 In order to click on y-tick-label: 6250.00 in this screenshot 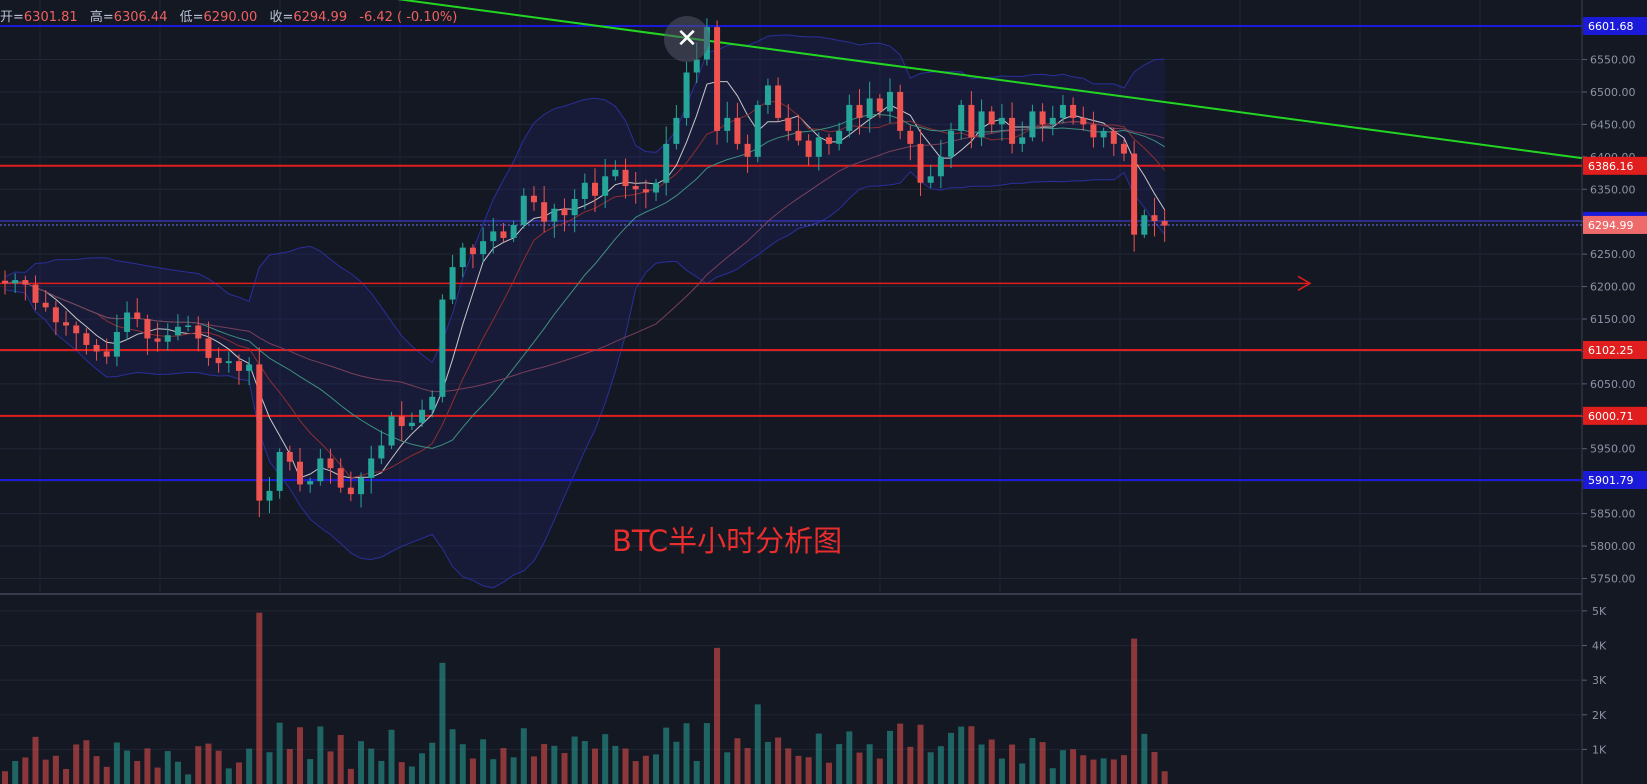, I will do `click(1613, 254)`.